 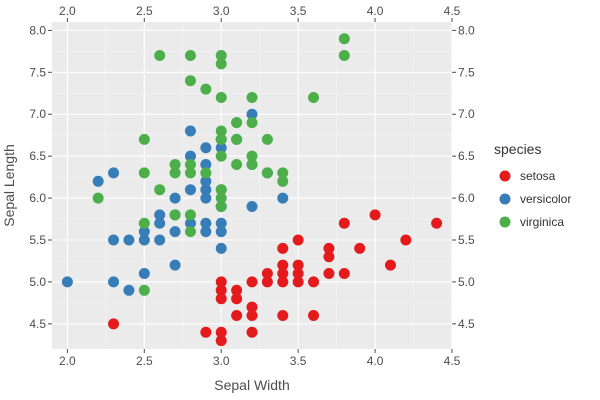 What do you see at coordinates (37, 198) in the screenshot?
I see `y-tick-label-left: 6.0` at bounding box center [37, 198].